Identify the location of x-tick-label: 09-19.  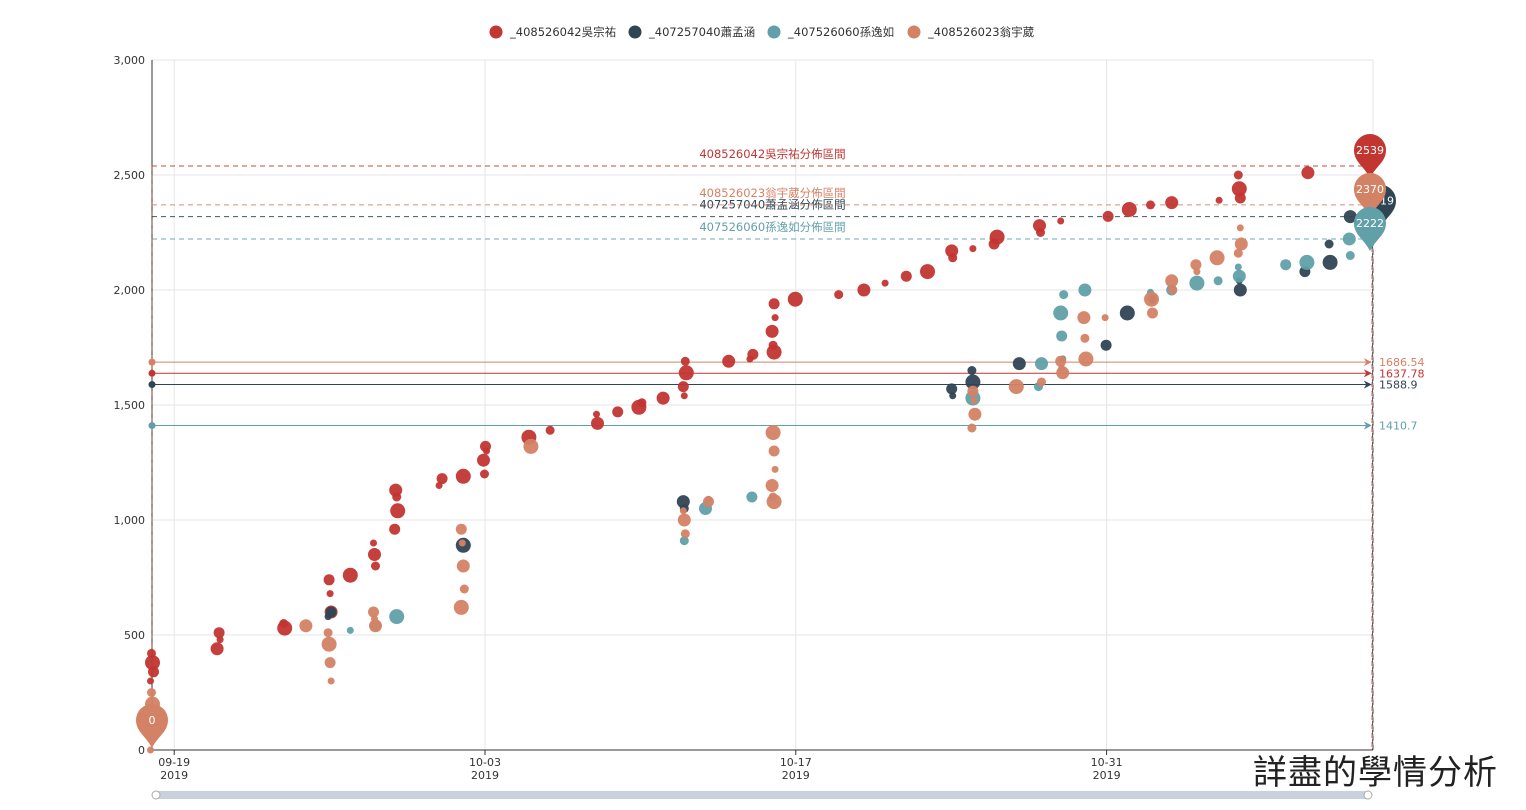
(174, 762).